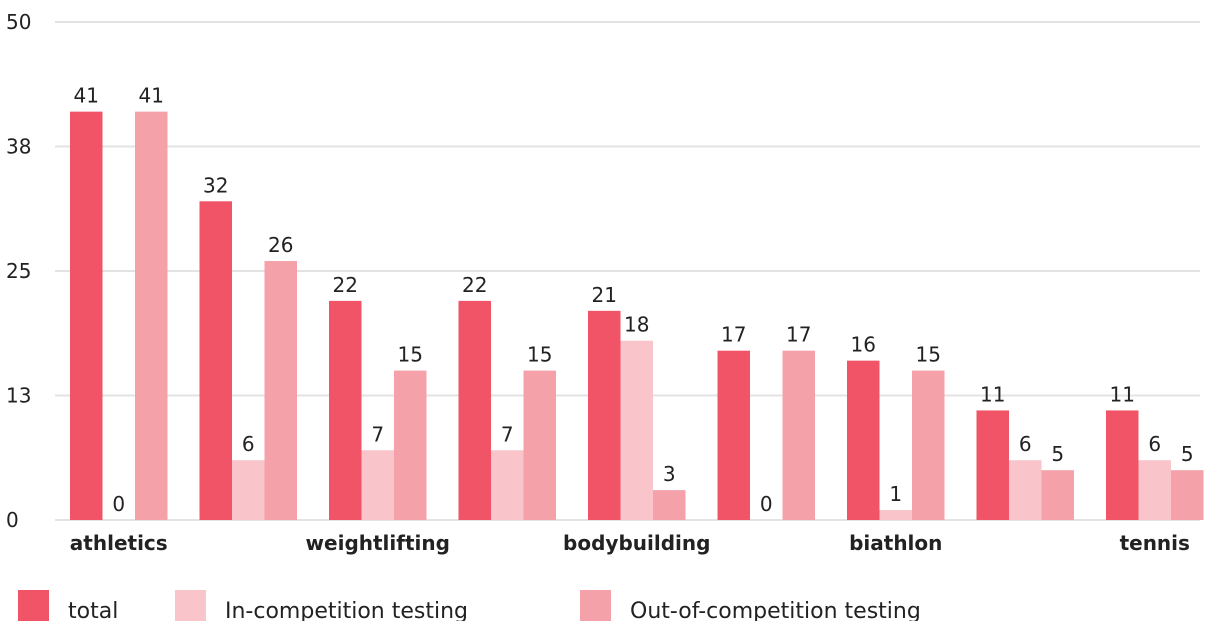 This screenshot has height=621, width=1214. I want to click on y-tick-label: 38, so click(18, 147).